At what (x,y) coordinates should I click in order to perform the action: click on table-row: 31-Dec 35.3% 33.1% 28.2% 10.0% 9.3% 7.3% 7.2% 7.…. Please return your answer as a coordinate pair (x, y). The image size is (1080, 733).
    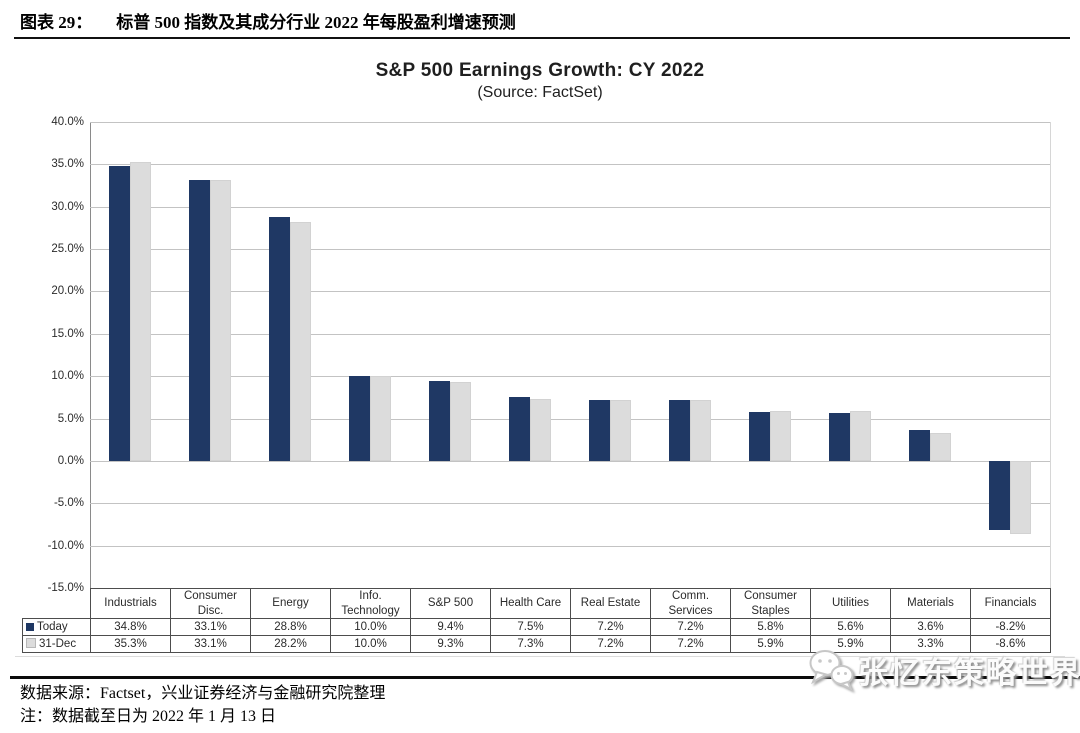
    Looking at the image, I should click on (536, 644).